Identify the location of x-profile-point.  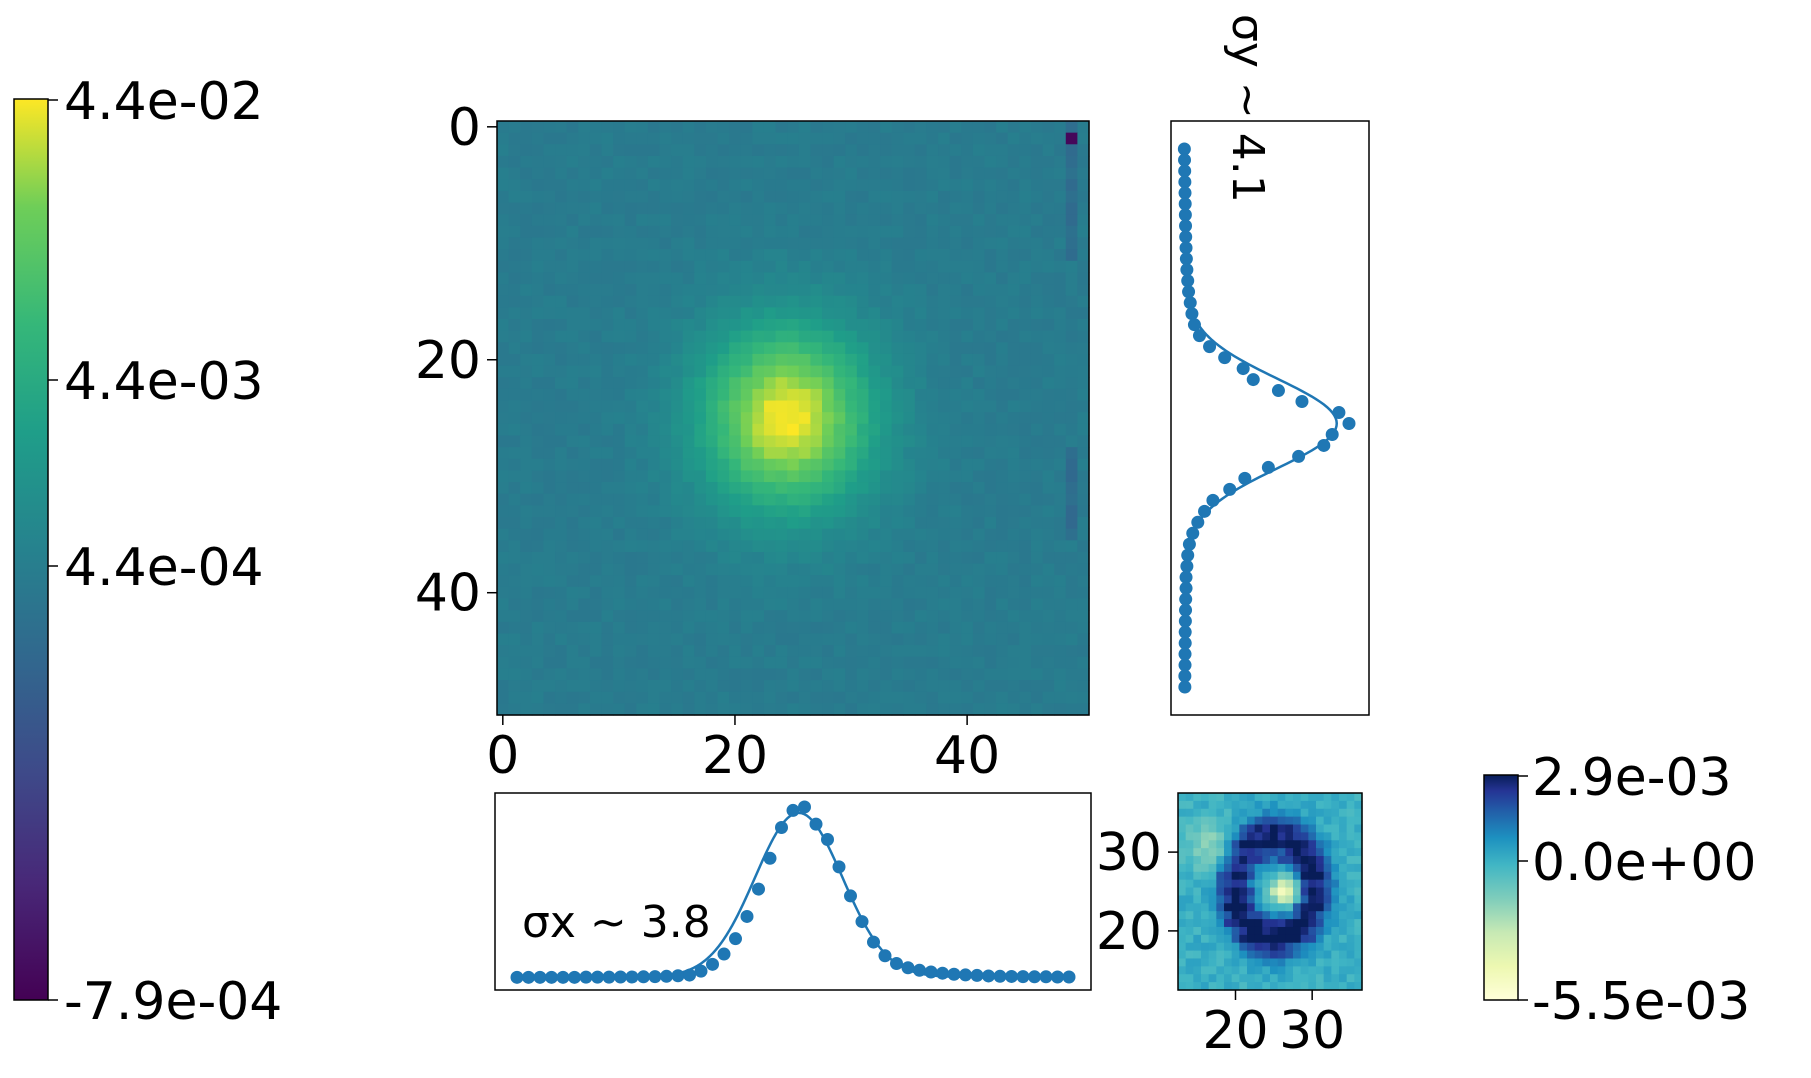
(724, 954).